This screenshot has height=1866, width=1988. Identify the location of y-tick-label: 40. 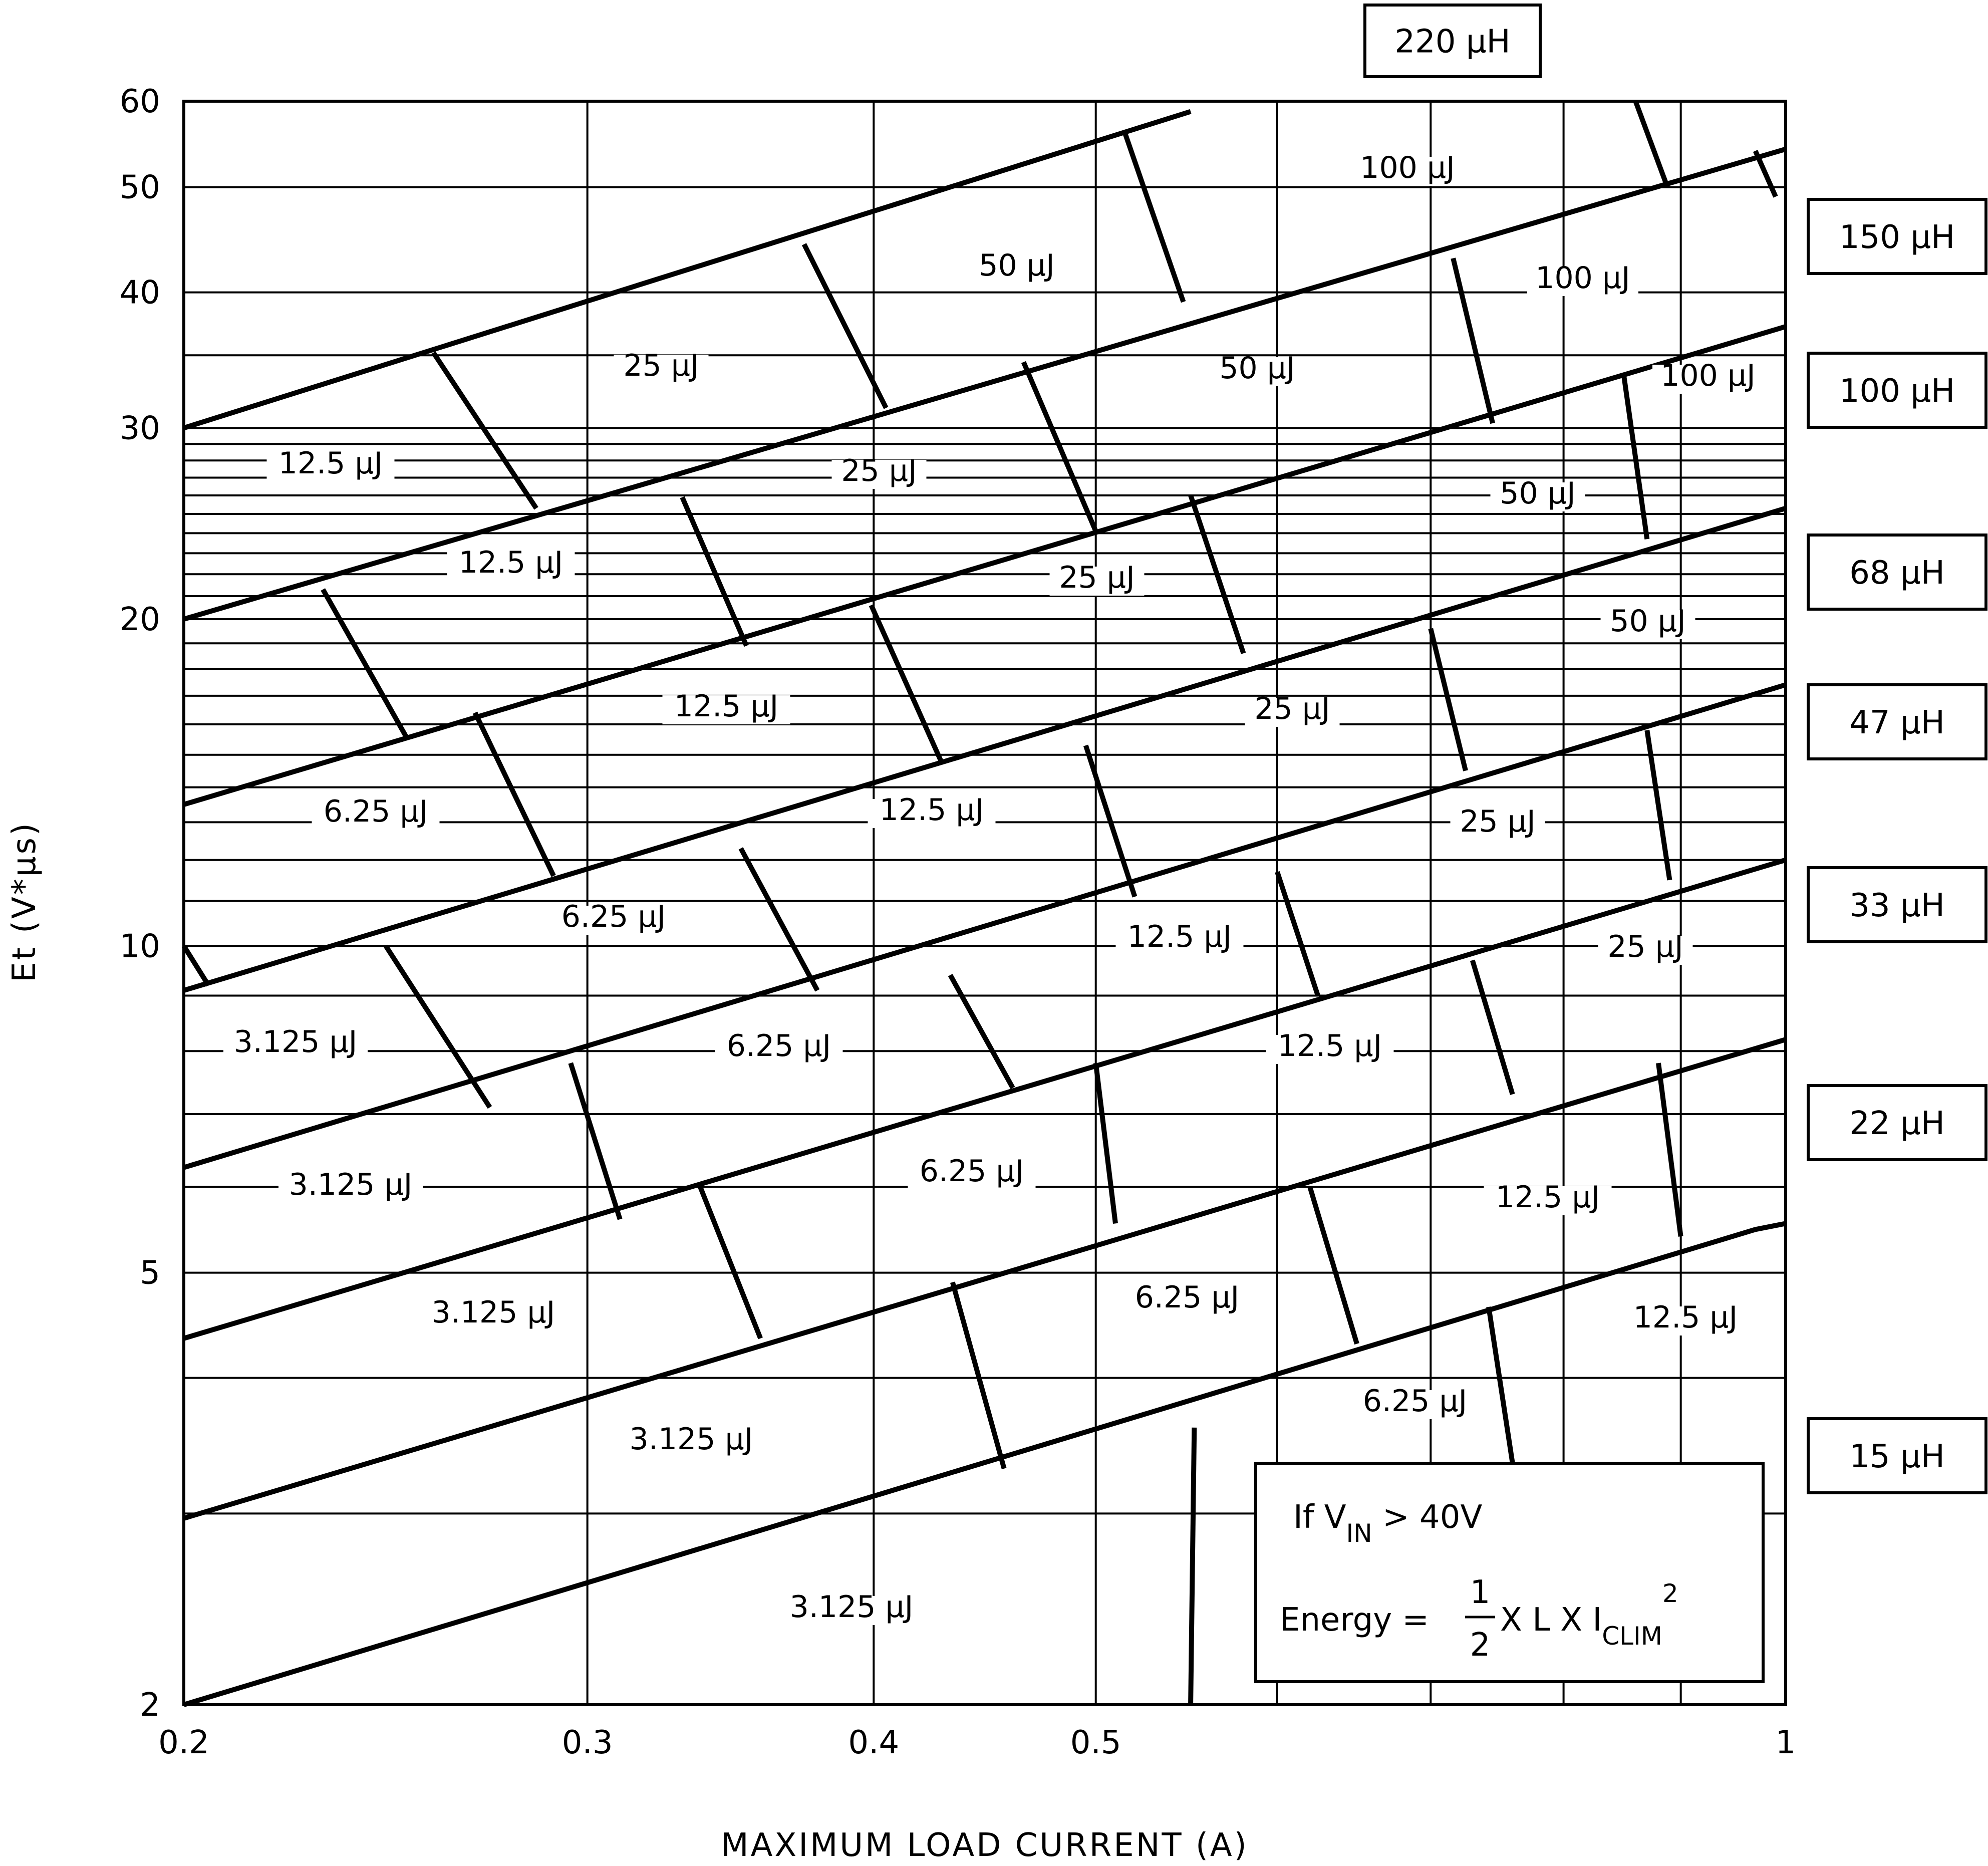
(140, 293).